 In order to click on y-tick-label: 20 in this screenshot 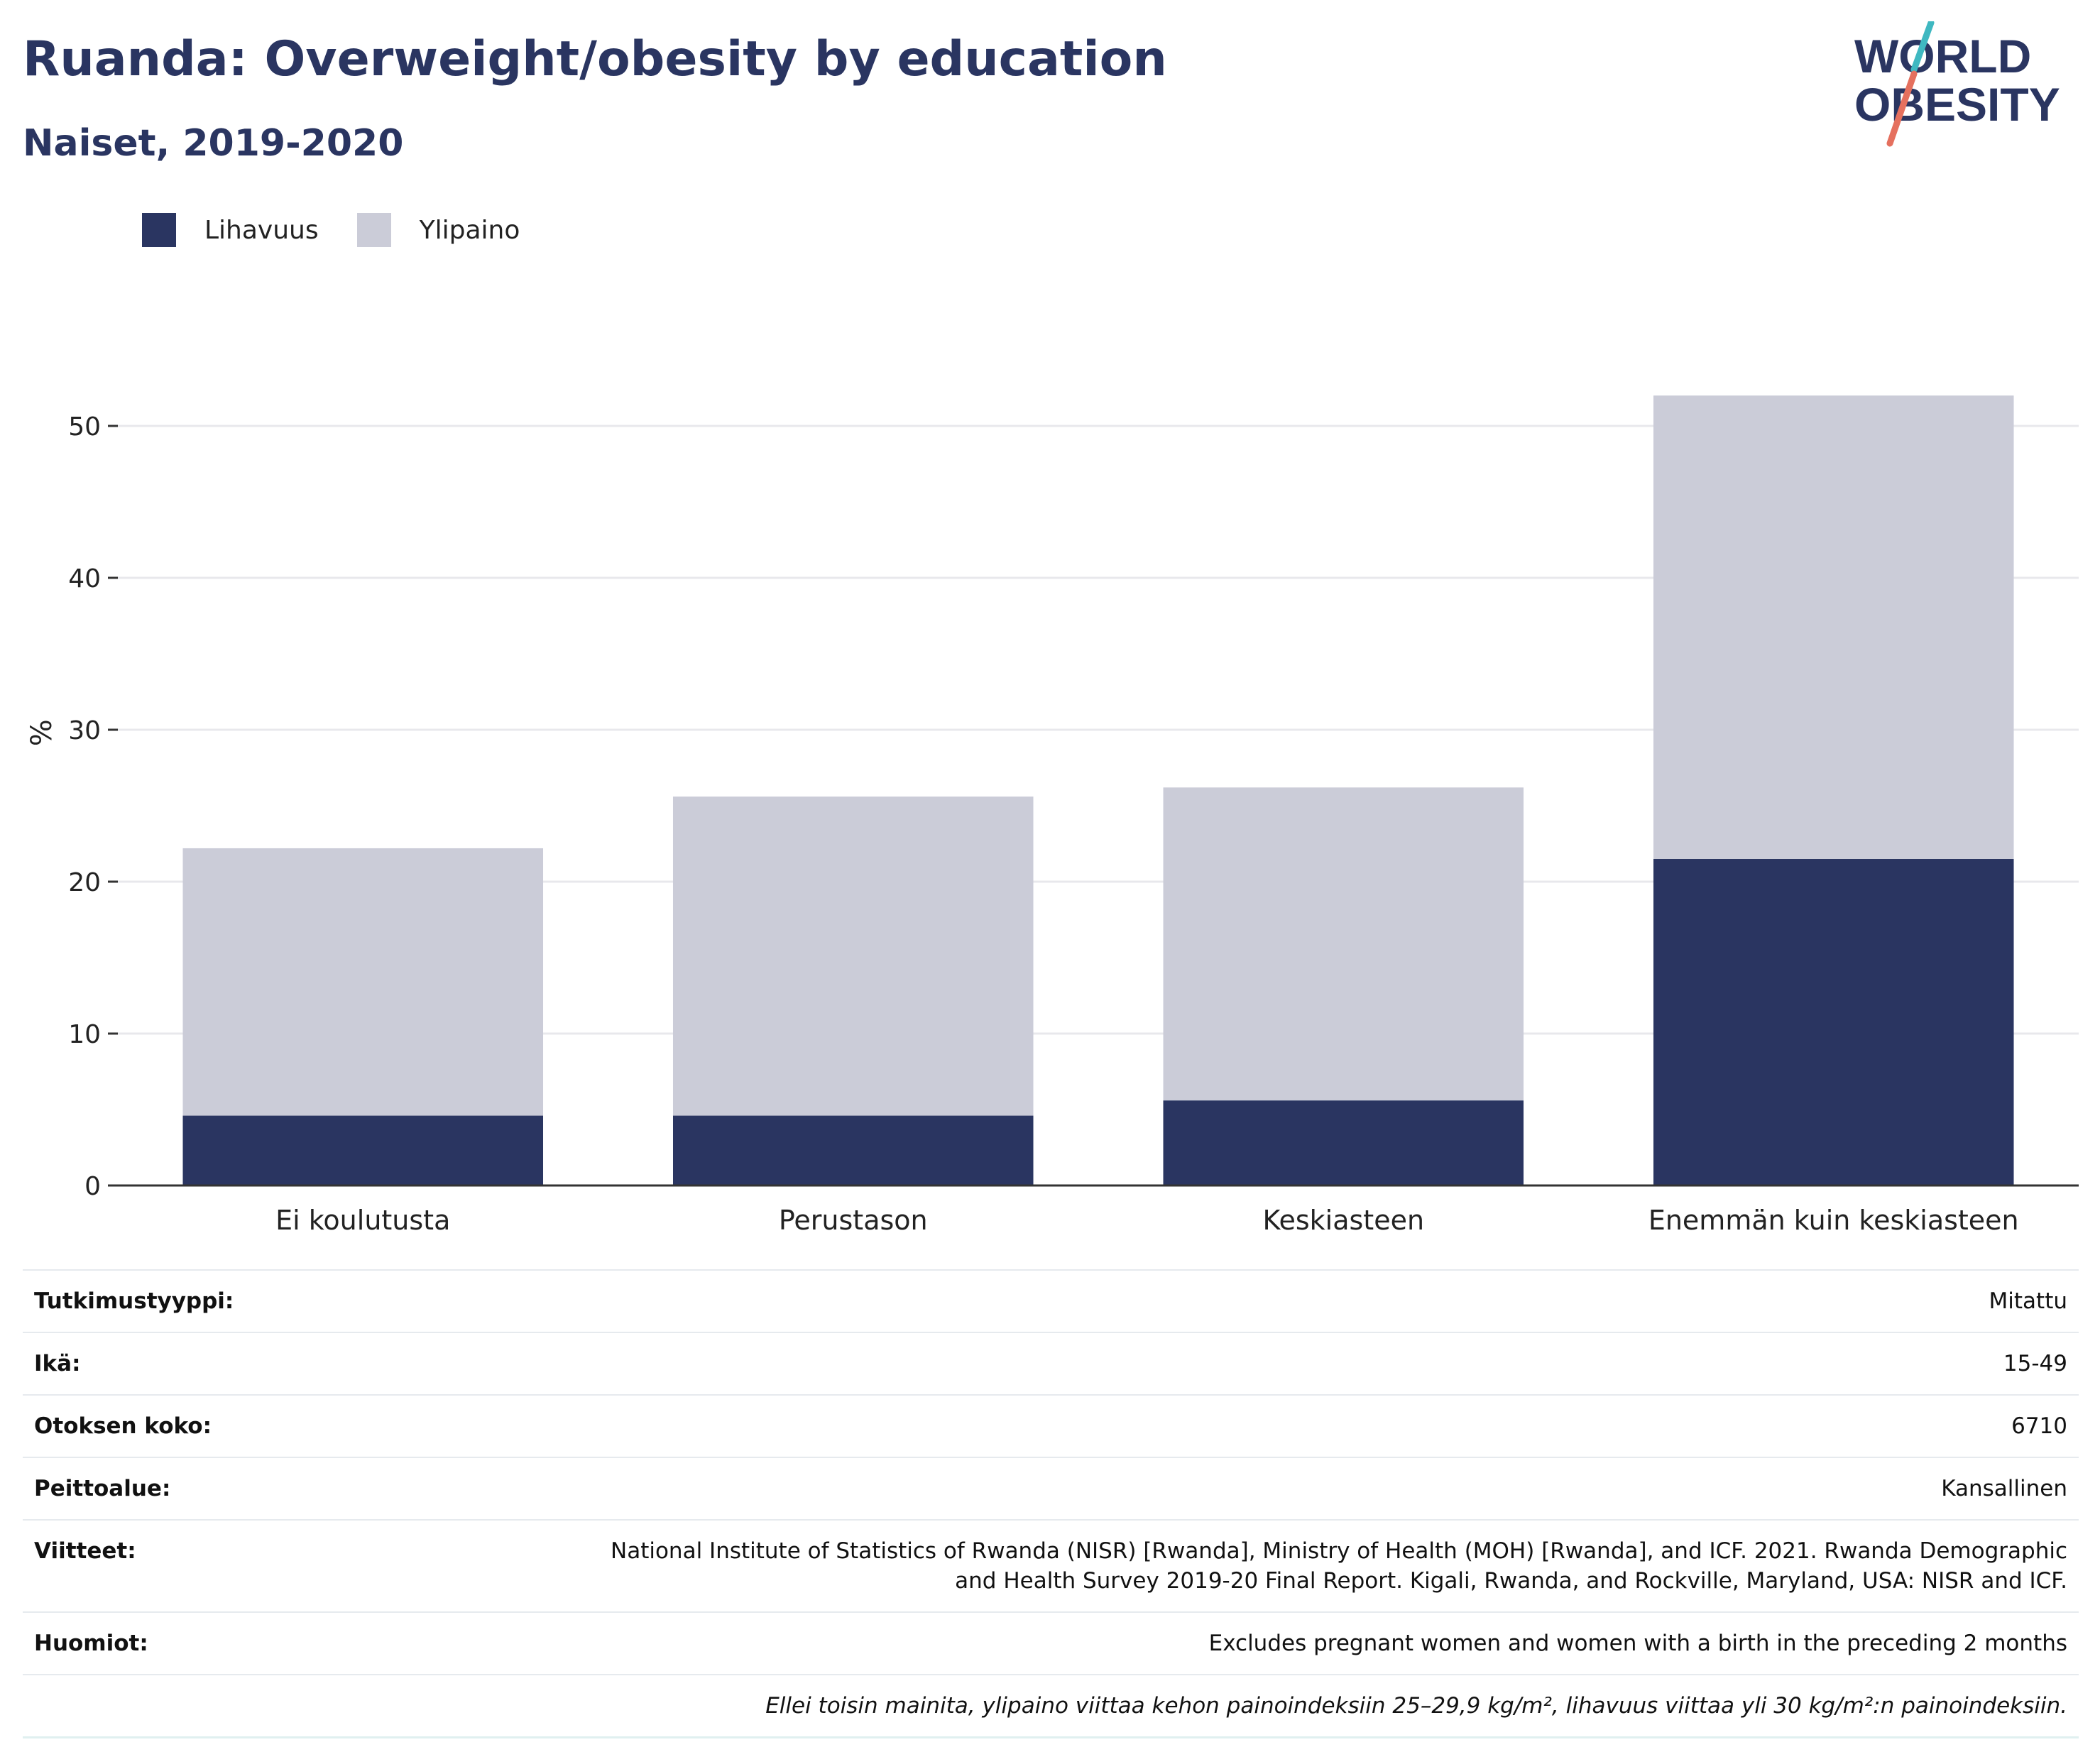, I will do `click(84, 882)`.